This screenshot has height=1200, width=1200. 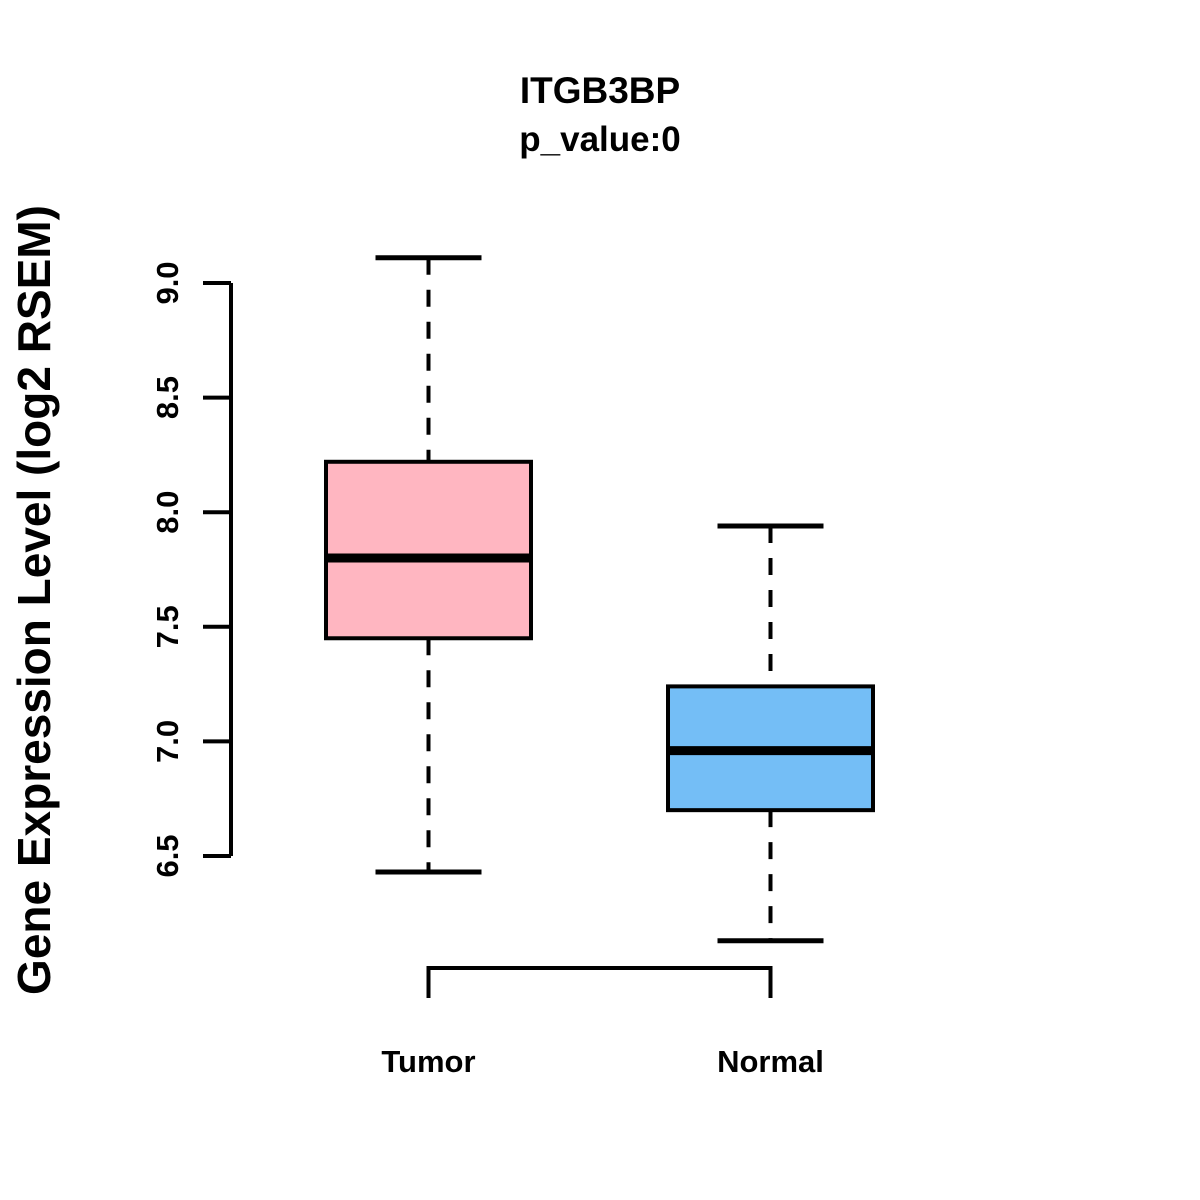 I want to click on y-tick-label: 7.0, so click(x=167, y=741).